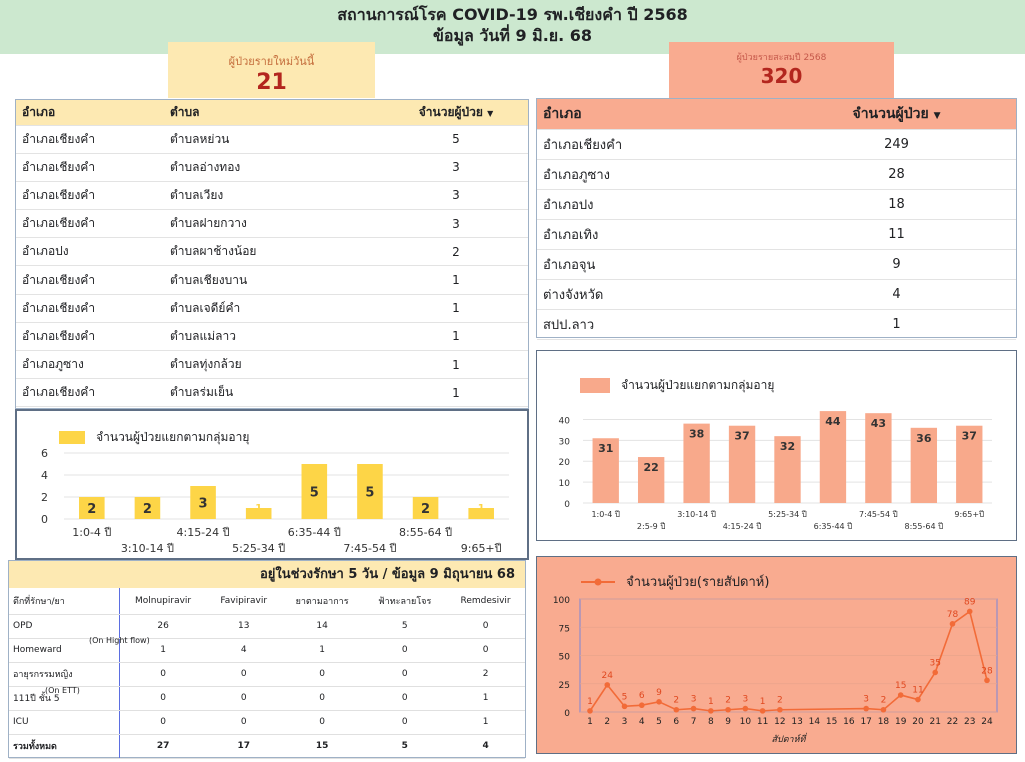  I want to click on weekly-line-legend: จำนวนผู้ป่วย(รายสัปดาห์), so click(675, 581).